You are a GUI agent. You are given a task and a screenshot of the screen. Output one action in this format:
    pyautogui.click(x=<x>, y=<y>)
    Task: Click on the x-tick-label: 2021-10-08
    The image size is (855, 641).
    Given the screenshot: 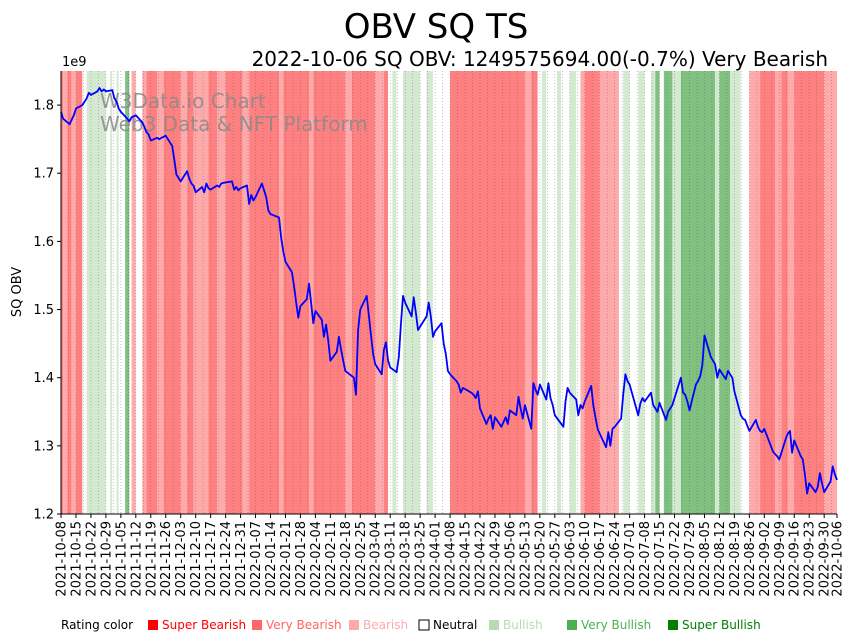 What is the action you would take?
    pyautogui.click(x=62, y=559)
    